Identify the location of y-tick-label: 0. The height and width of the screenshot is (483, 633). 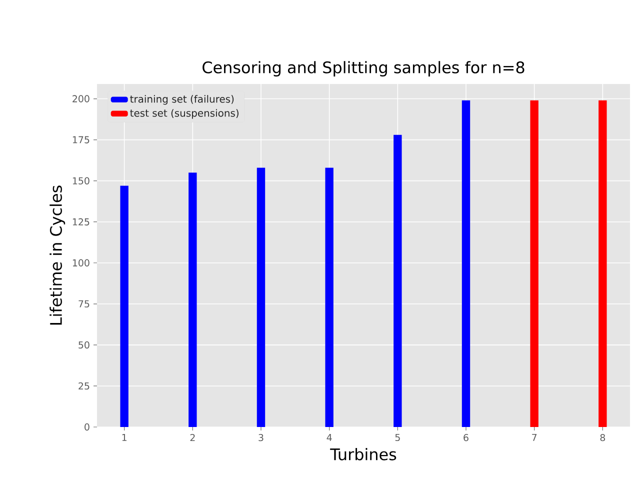
(87, 427).